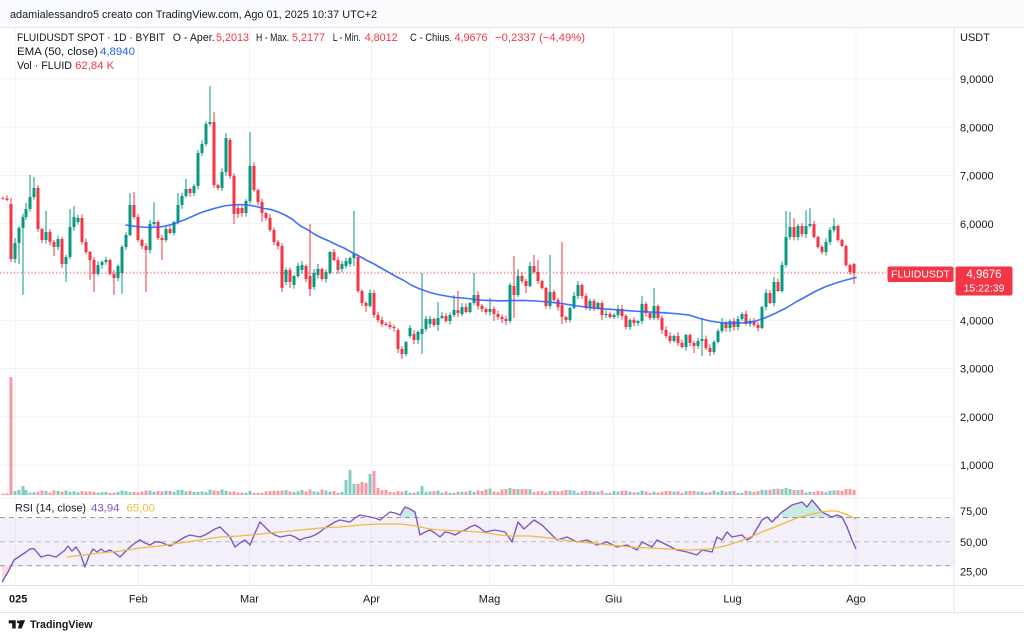  What do you see at coordinates (138, 600) in the screenshot?
I see `svg-text: Feb` at bounding box center [138, 600].